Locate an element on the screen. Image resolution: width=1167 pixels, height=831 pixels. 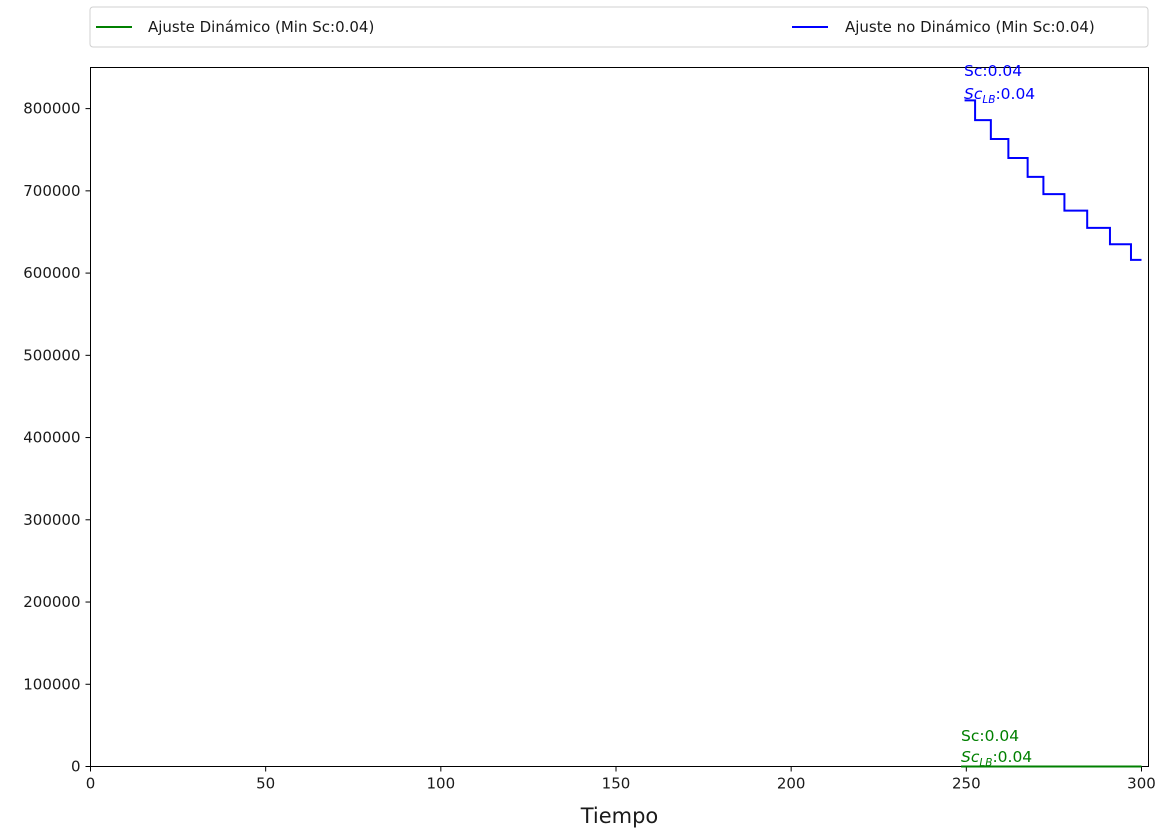
annotation-sc-dinamico: Sc:0.04 is located at coordinates (990, 736).